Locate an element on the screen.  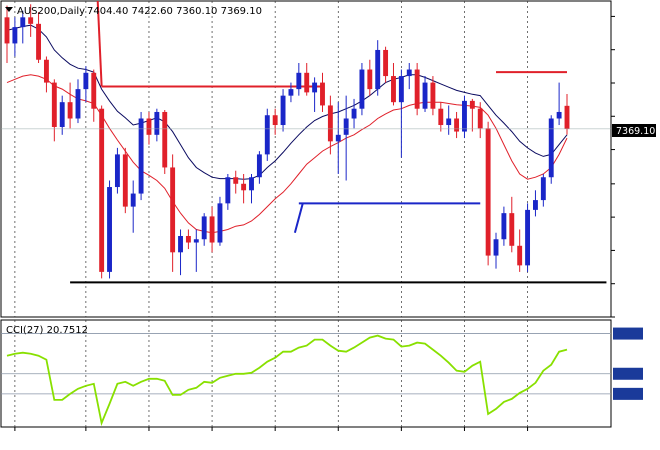
time-axis is located at coordinates (271, 429).